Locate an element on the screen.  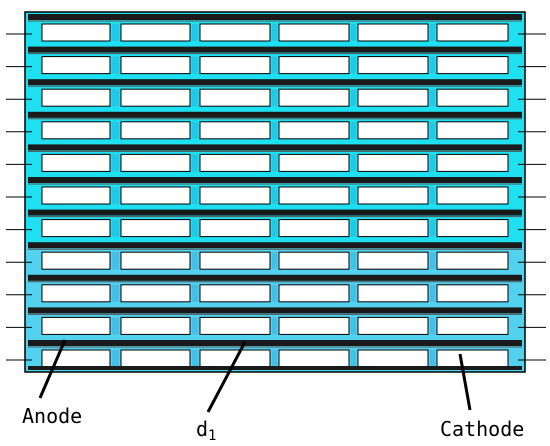
d1-label: d1 is located at coordinates (206, 430).